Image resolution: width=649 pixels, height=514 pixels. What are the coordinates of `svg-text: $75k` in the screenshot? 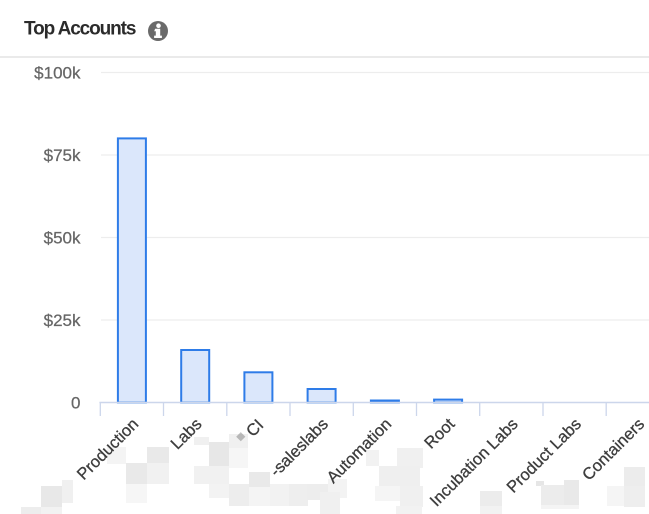 It's located at (62, 155).